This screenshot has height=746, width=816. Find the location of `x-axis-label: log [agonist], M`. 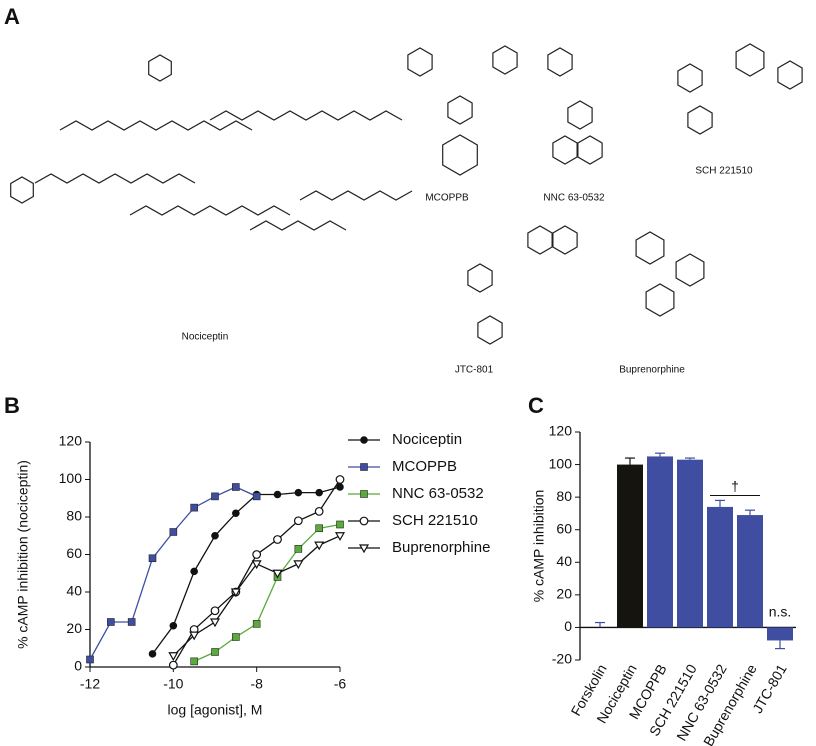

x-axis-label: log [agonist], M is located at coordinates (215, 710).